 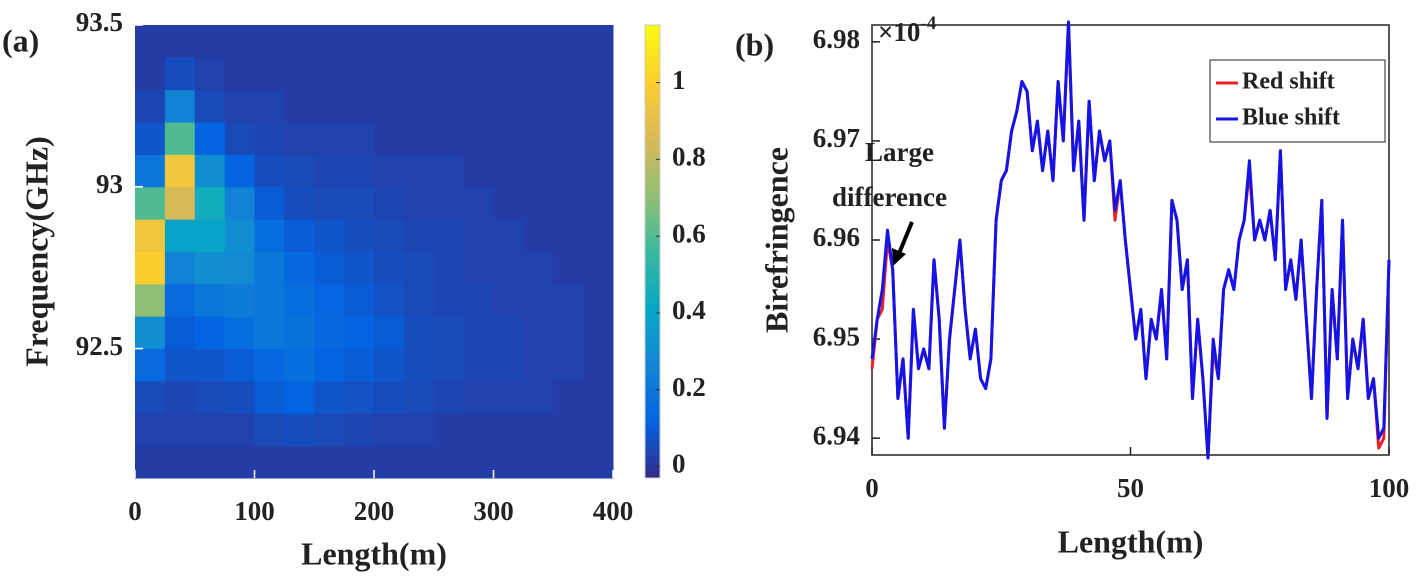 I want to click on y-tick-label: 6.94, so click(x=836, y=435).